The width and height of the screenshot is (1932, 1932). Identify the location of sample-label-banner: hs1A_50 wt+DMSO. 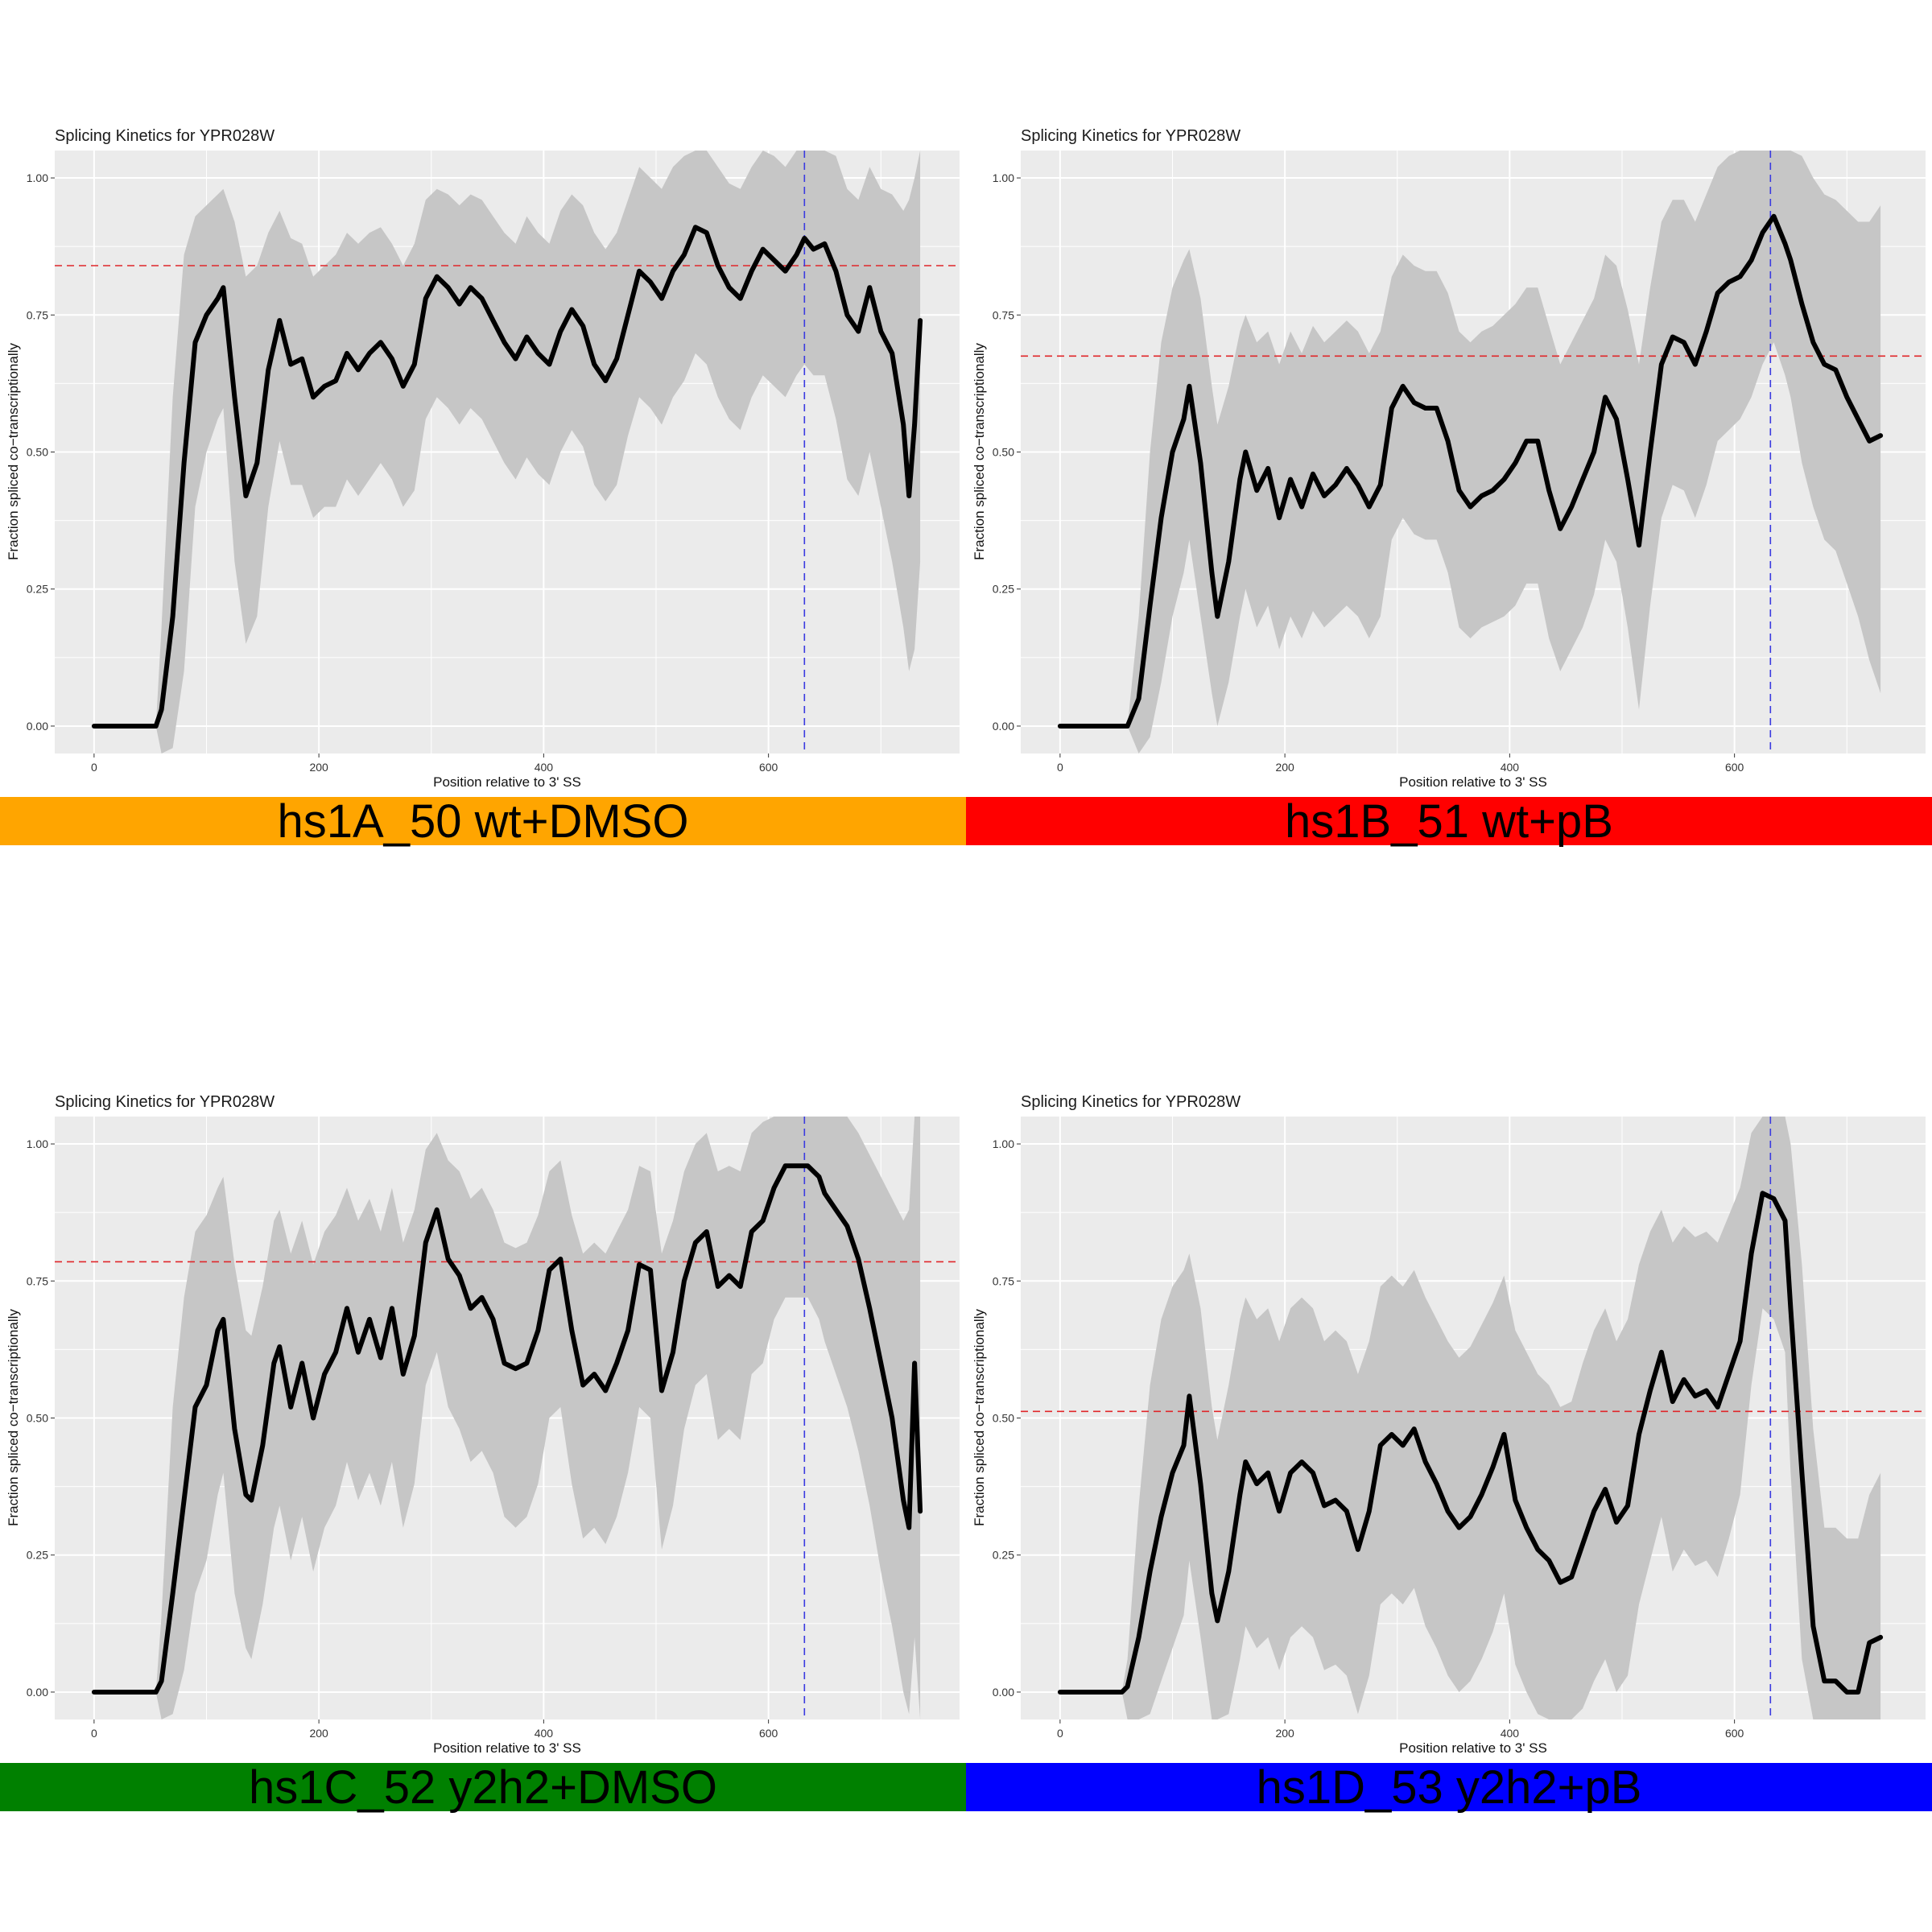
(483, 821).